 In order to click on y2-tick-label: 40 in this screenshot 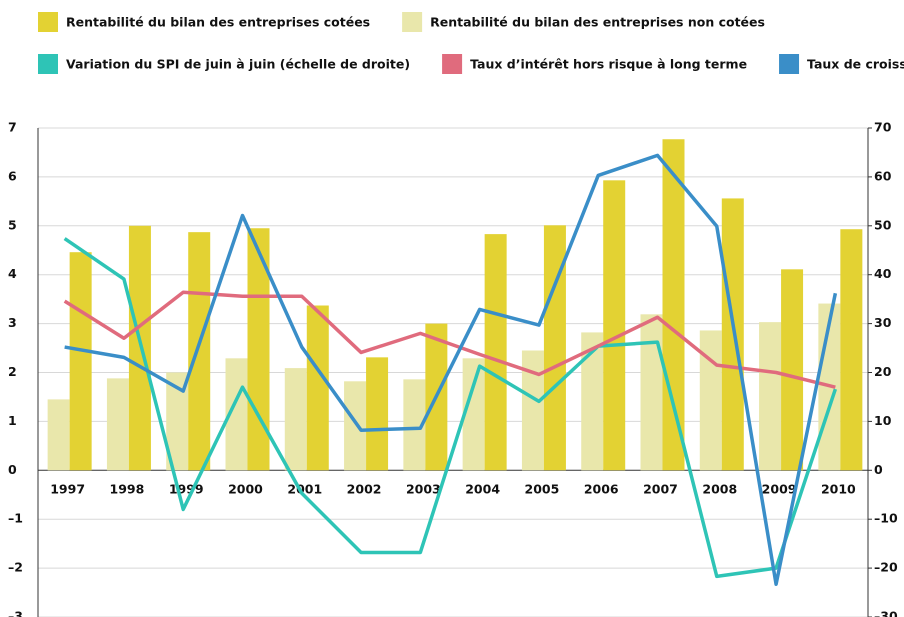, I will do `click(883, 273)`.